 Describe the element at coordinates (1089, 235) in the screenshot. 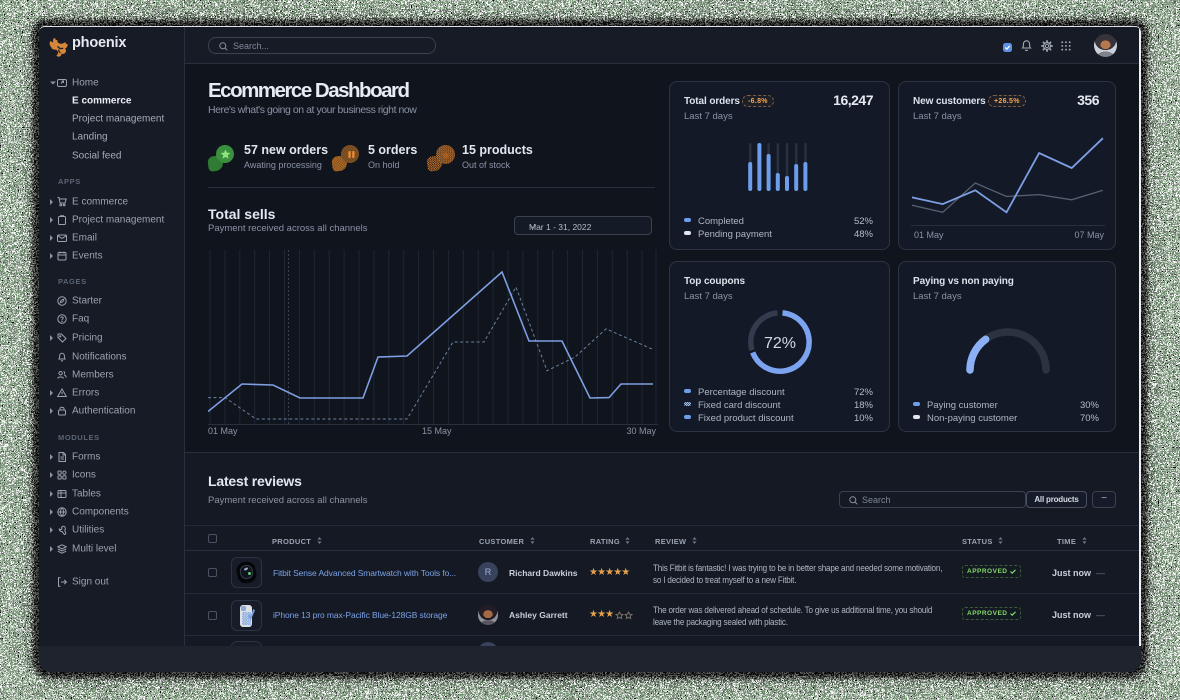

I see `svg-text: 07 May` at that location.